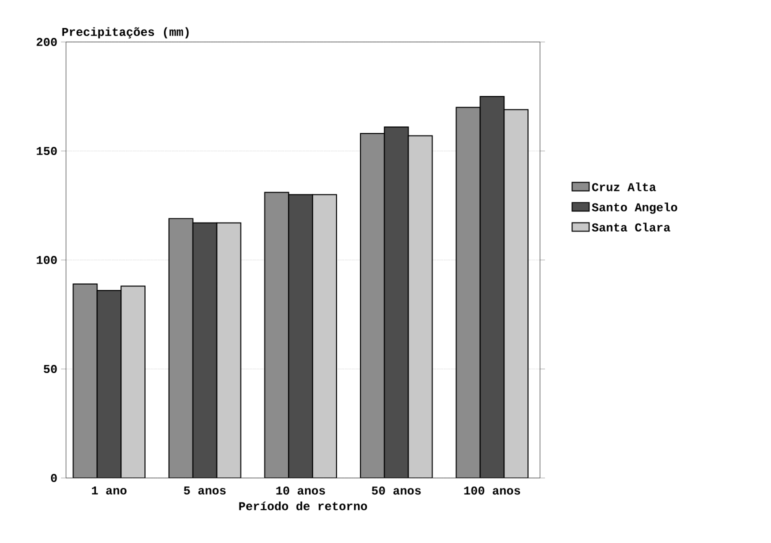 The image size is (771, 543). Describe the element at coordinates (109, 490) in the screenshot. I see `x-tick-label: 1 ano` at that location.